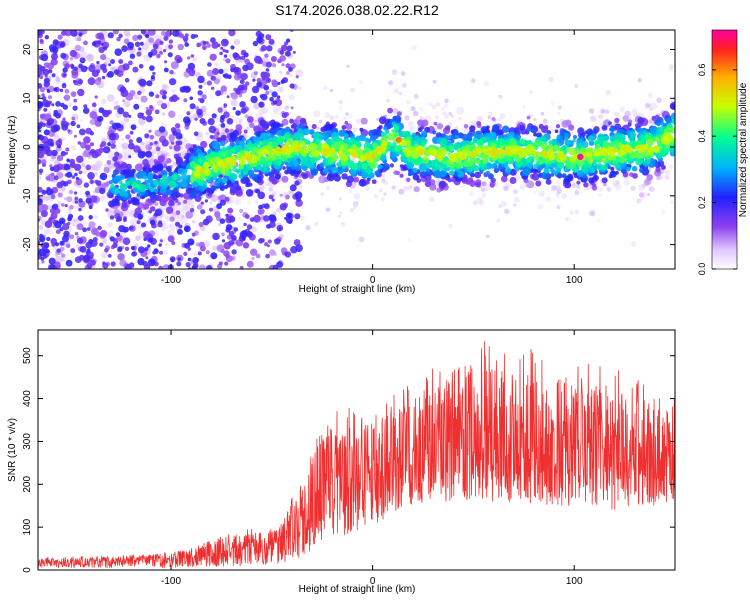 Image resolution: width=750 pixels, height=600 pixels. What do you see at coordinates (171, 280) in the screenshot?
I see `spectrogram-x-tick-label: -100` at bounding box center [171, 280].